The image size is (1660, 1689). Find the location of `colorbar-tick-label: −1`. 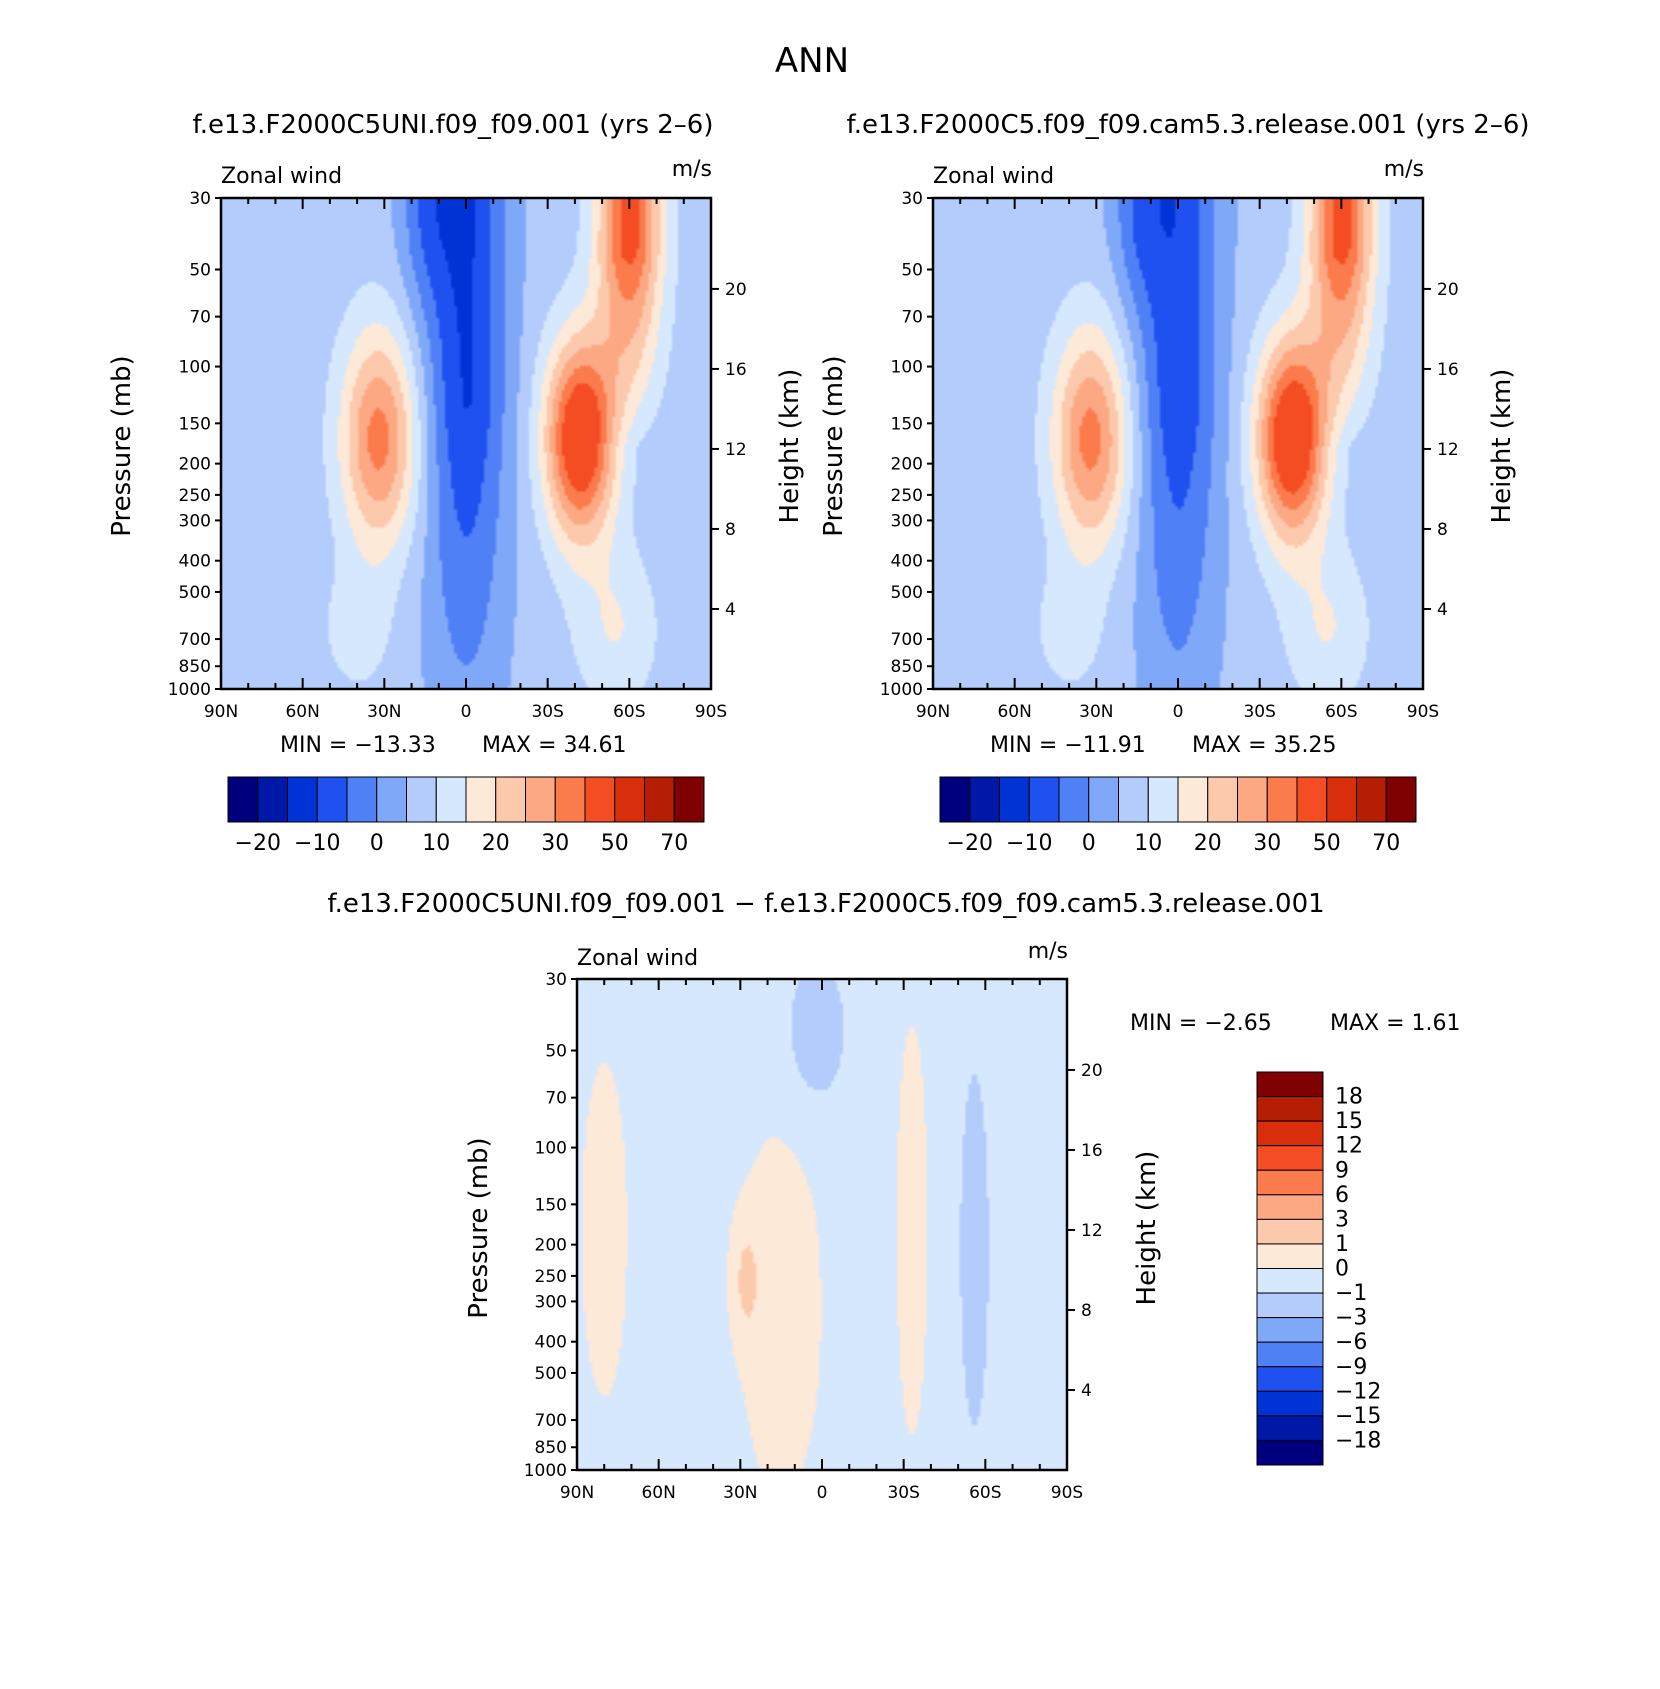

colorbar-tick-label: −1 is located at coordinates (1351, 1293).